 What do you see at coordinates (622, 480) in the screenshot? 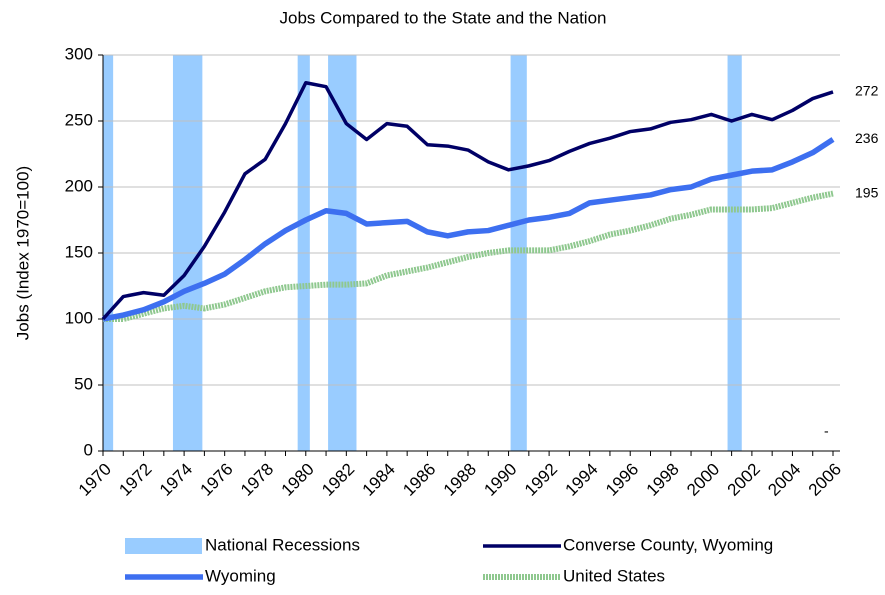
I see `x-tick-label: 1996` at bounding box center [622, 480].